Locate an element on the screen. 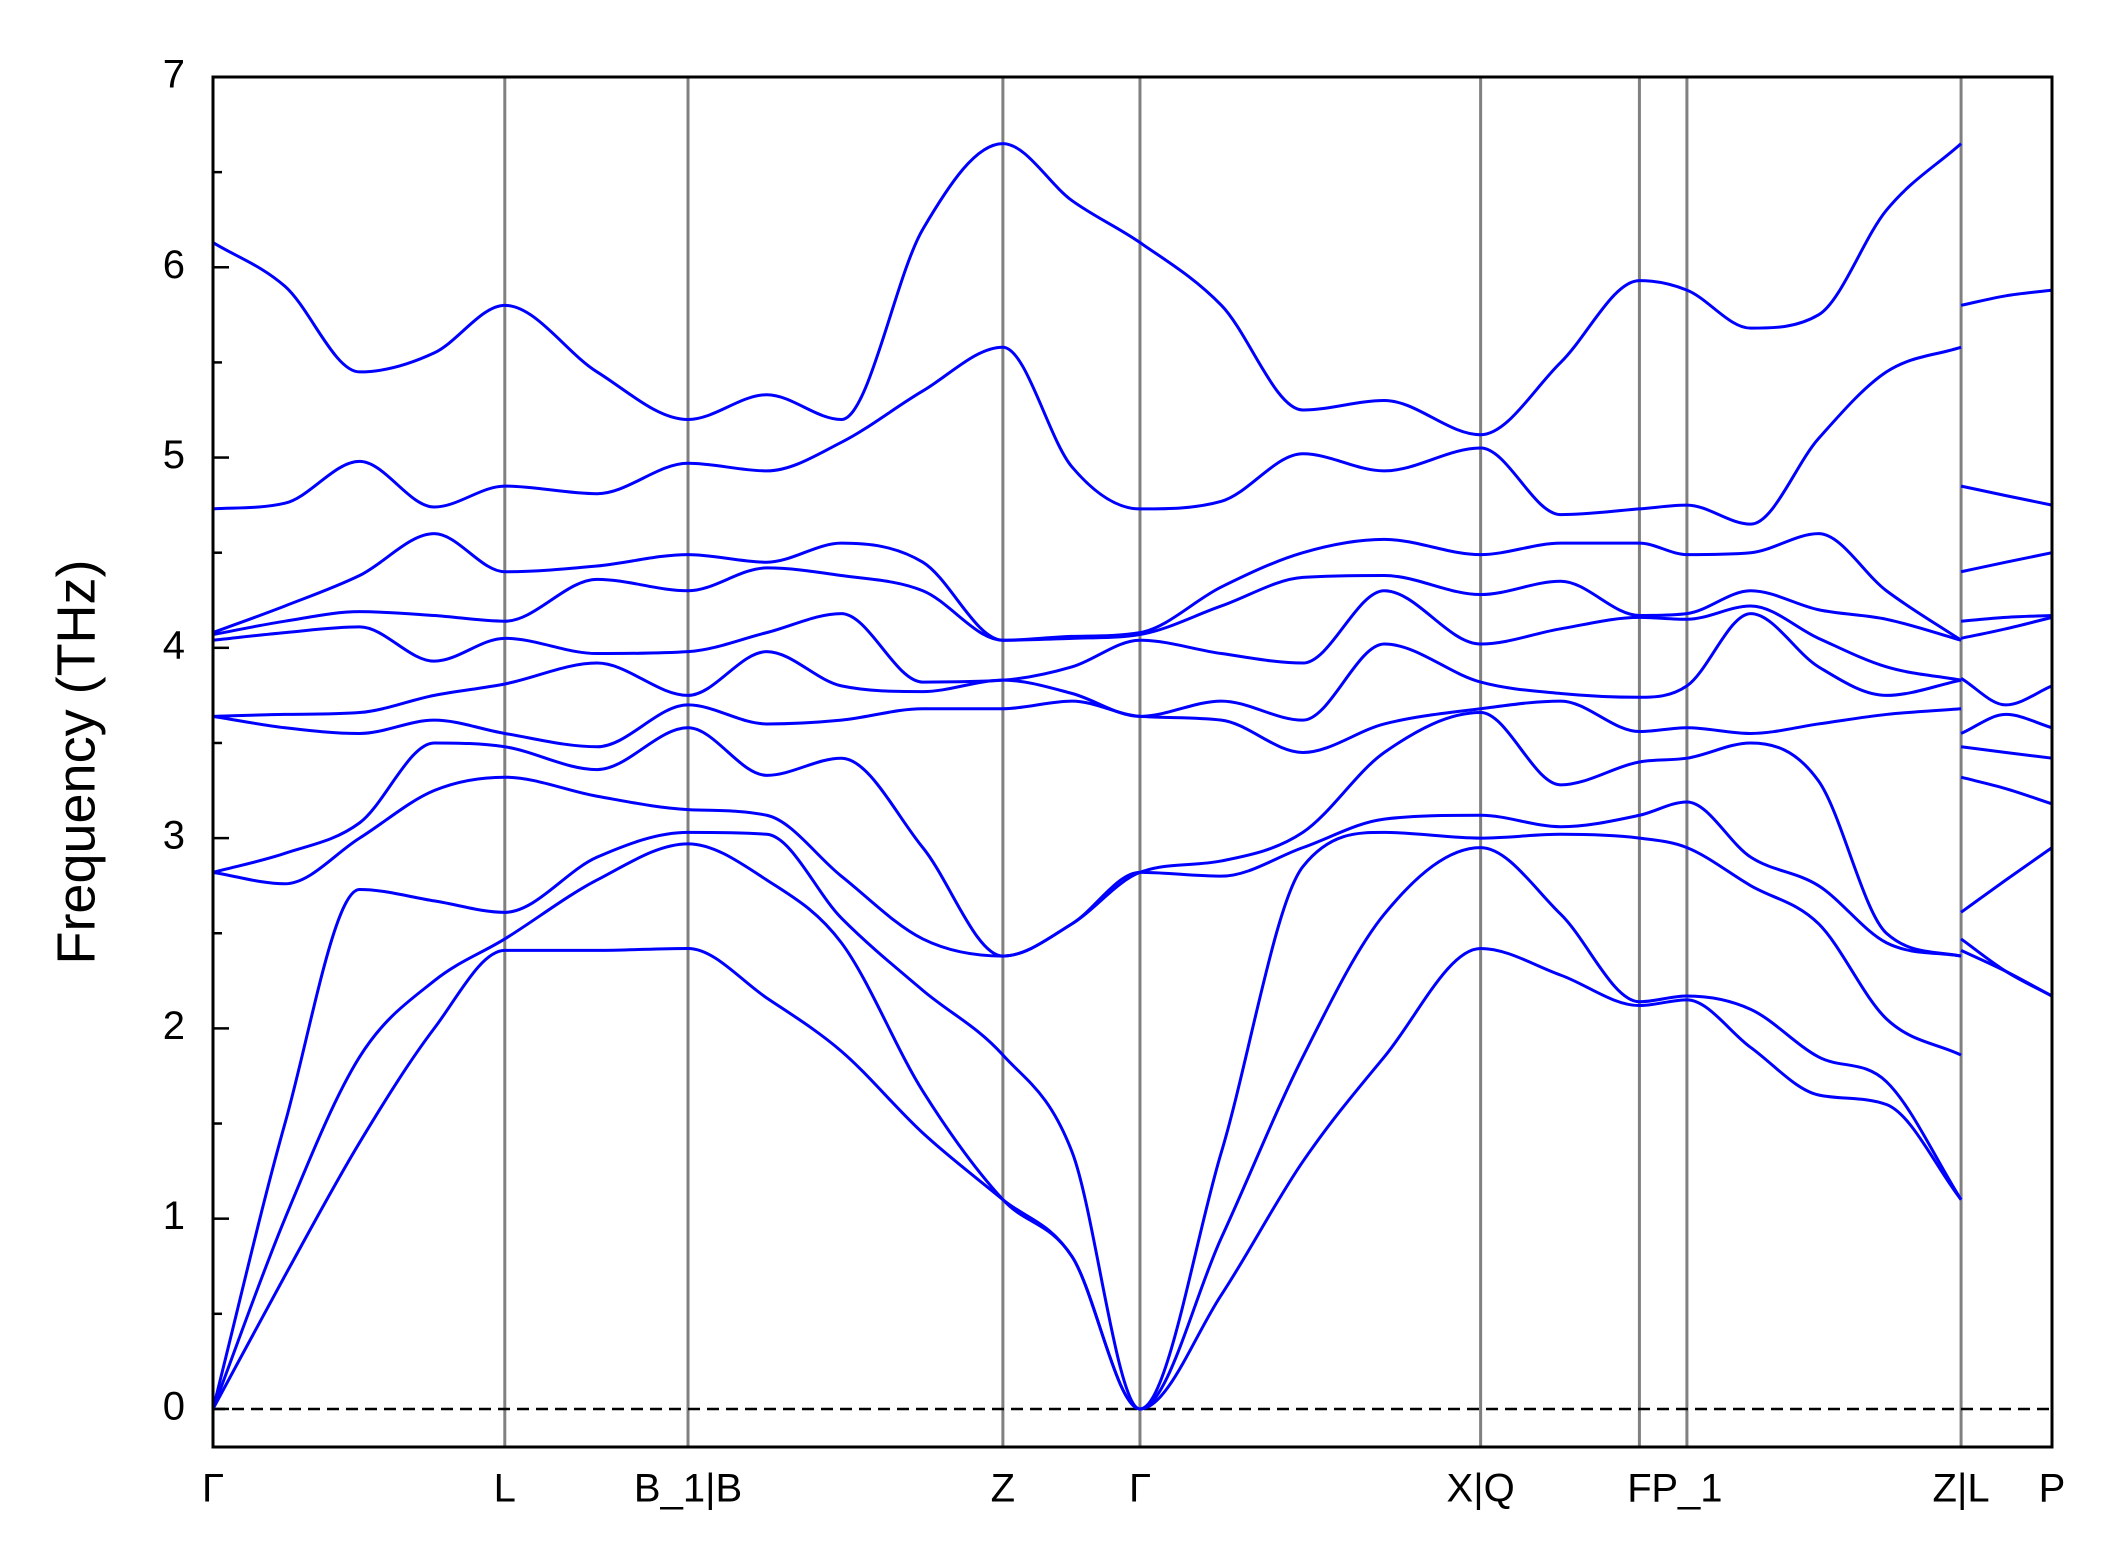 This screenshot has width=2118, height=1567. y-tick-label: 6 is located at coordinates (174, 265).